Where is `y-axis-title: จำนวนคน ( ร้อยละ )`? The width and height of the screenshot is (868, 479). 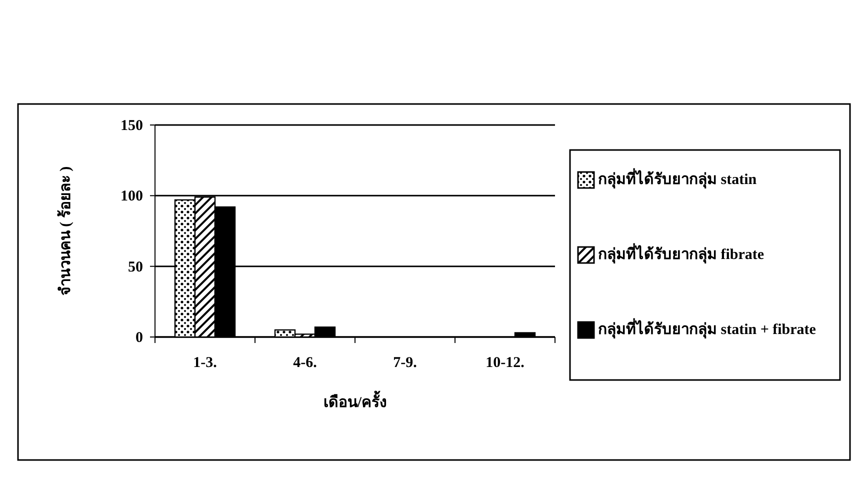 y-axis-title: จำนวนคน ( ร้อยละ ) is located at coordinates (65, 231).